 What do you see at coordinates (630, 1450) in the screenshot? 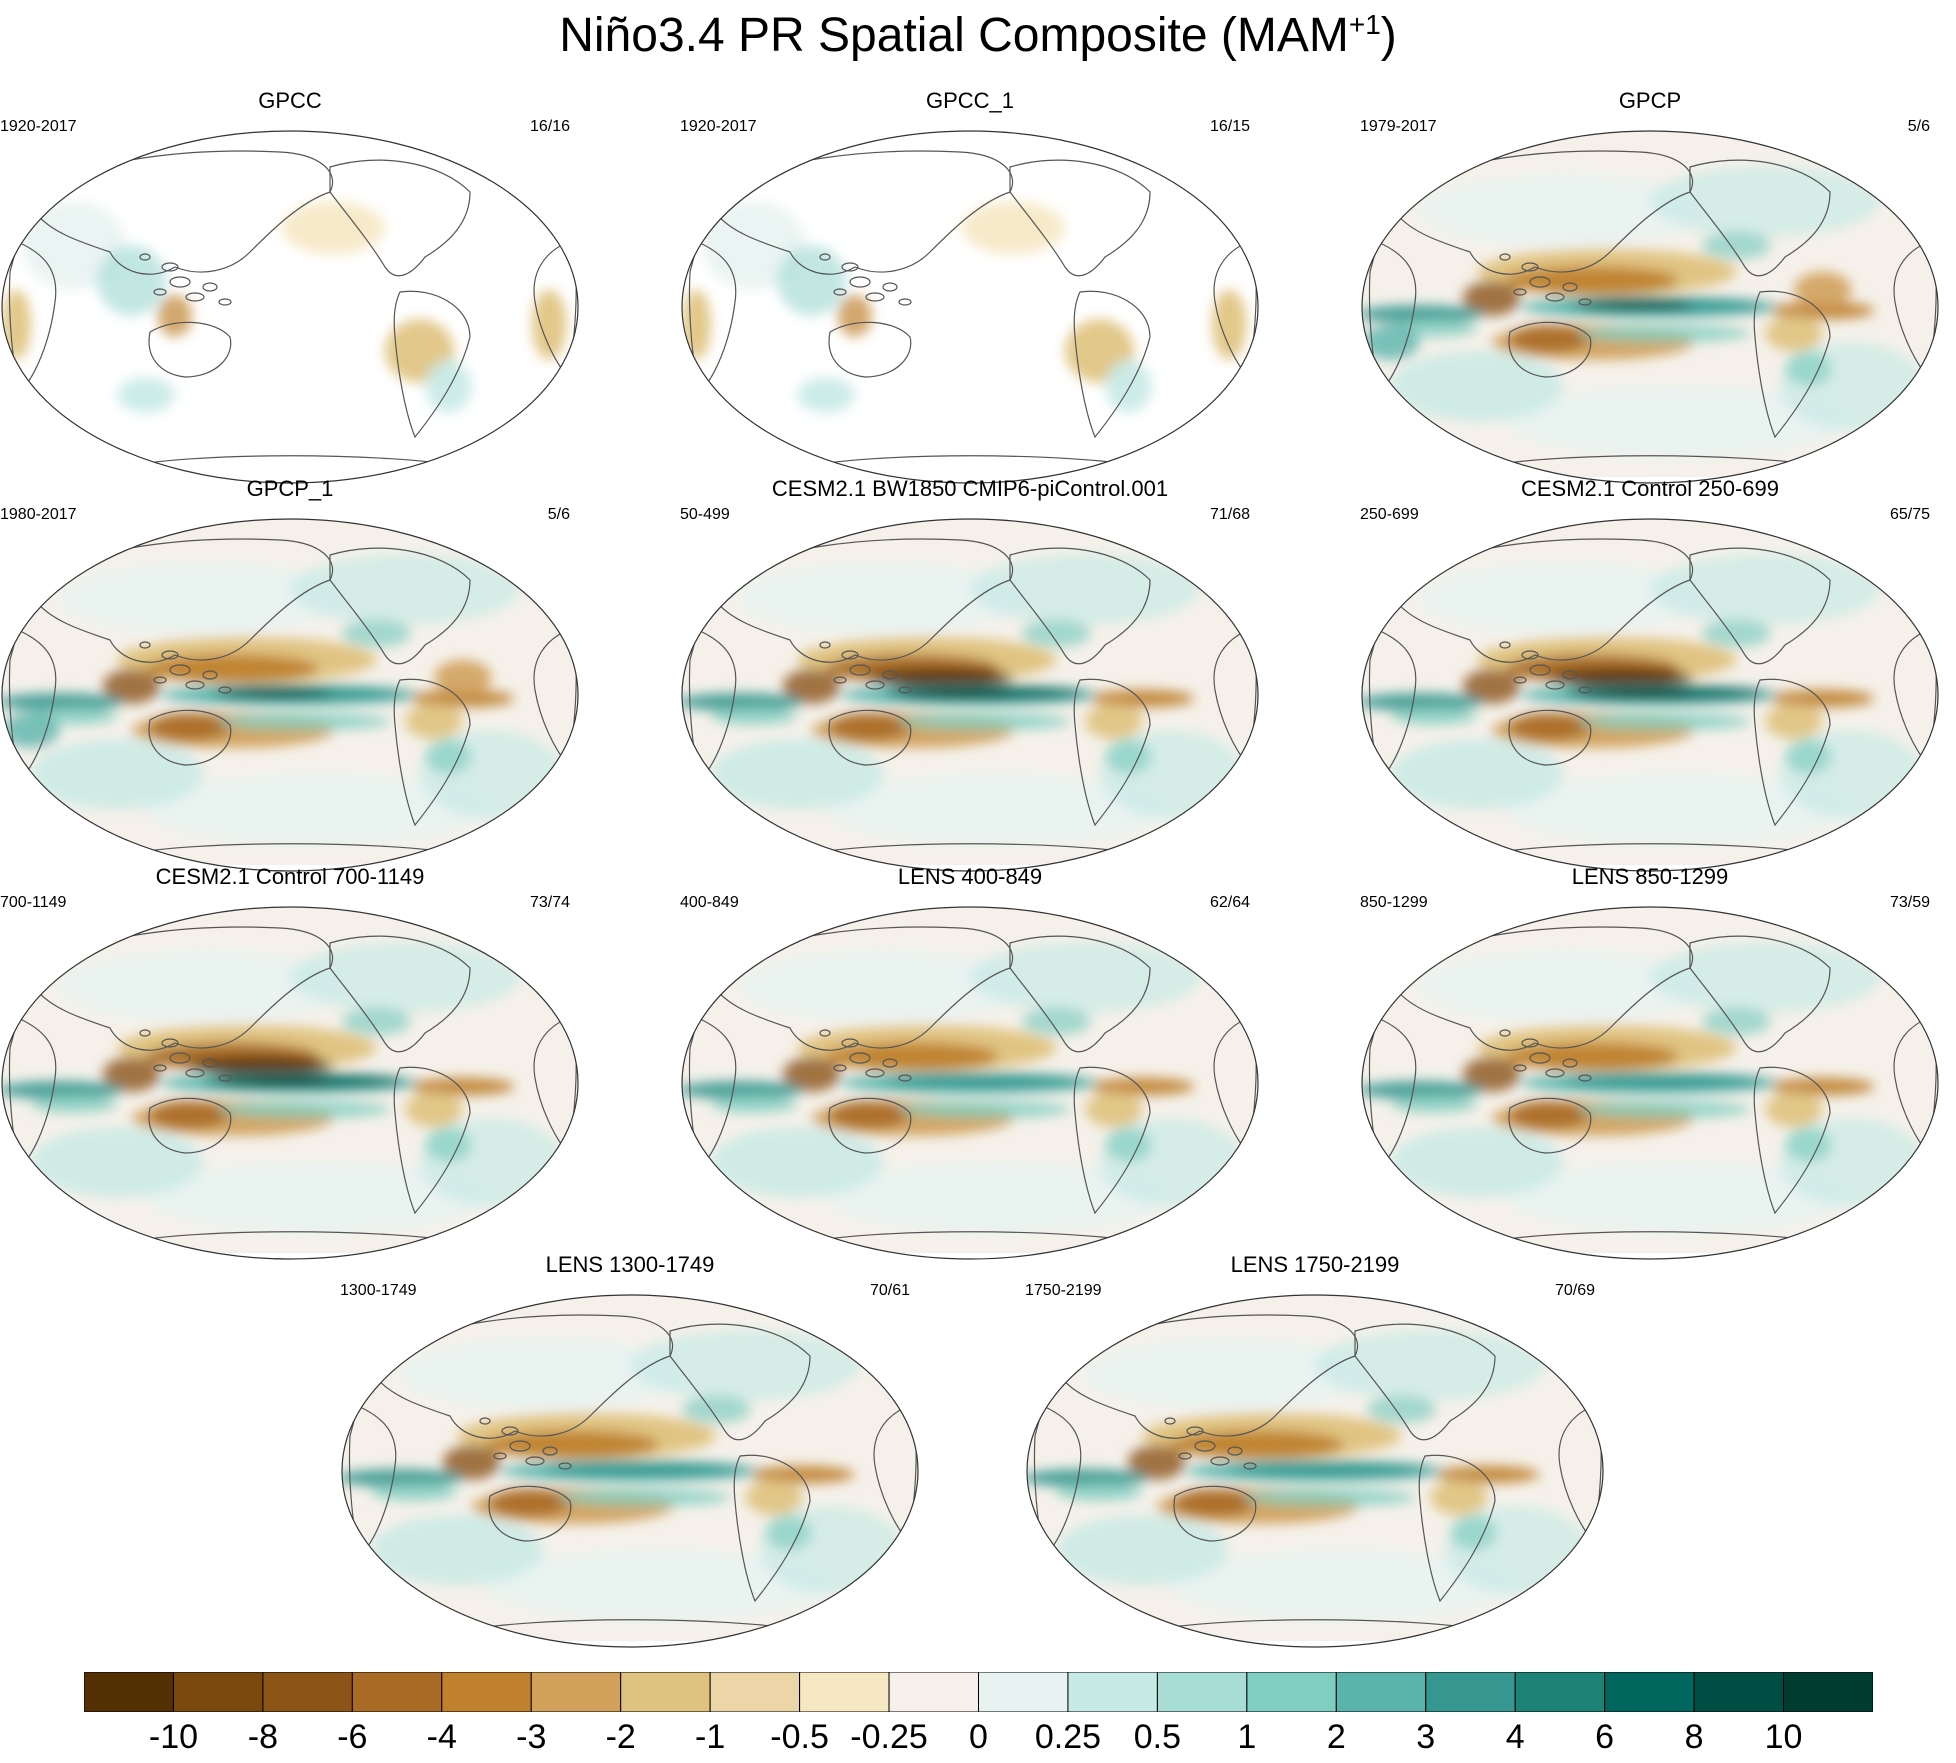
I see `map-panel: LENS 1300-1749 1300-1749 70/61` at bounding box center [630, 1450].